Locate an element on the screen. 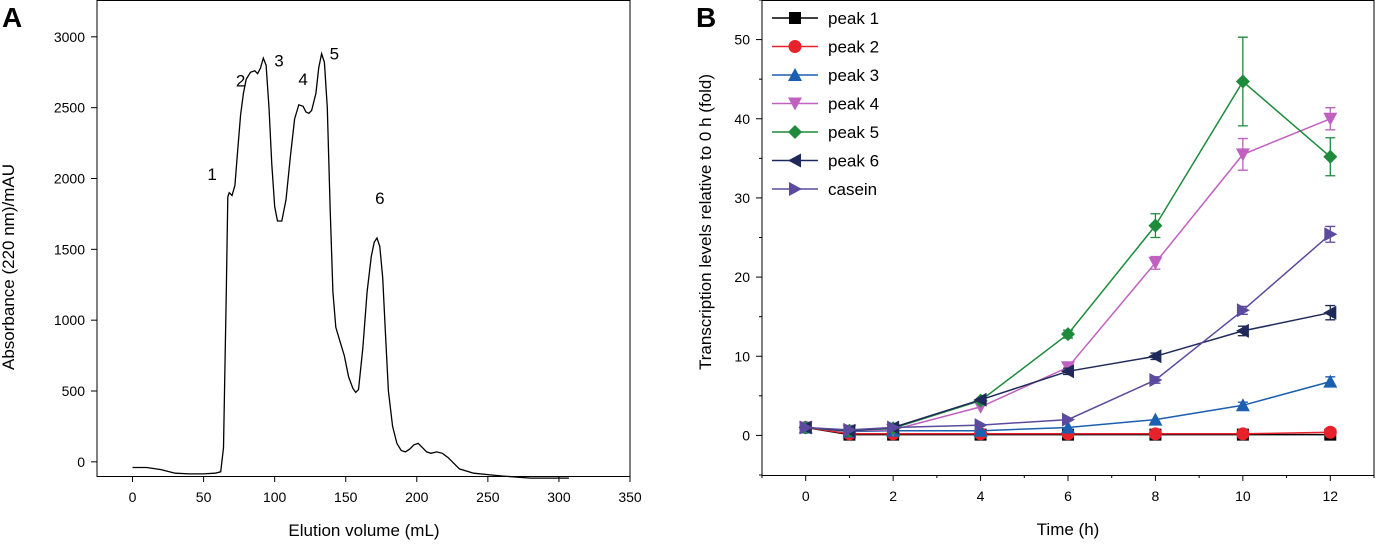 The image size is (1385, 545). y-tick-label: 10 is located at coordinates (742, 356).